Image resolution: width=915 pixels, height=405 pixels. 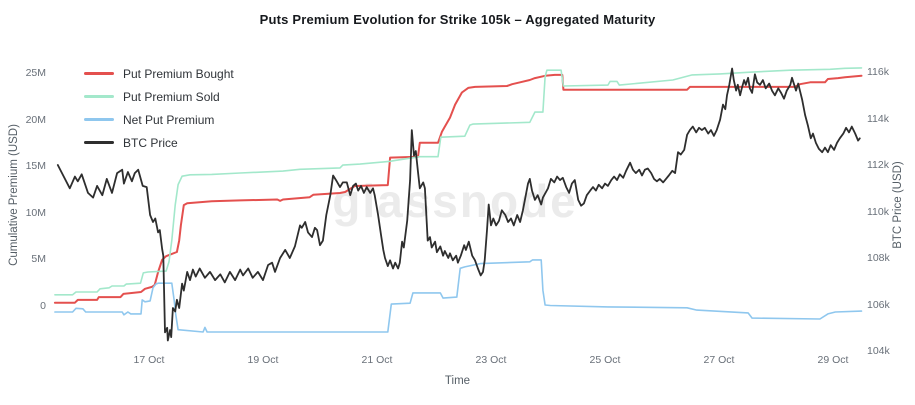 I want to click on legend-item-net-put-premium: Net Put Premium, so click(x=159, y=119).